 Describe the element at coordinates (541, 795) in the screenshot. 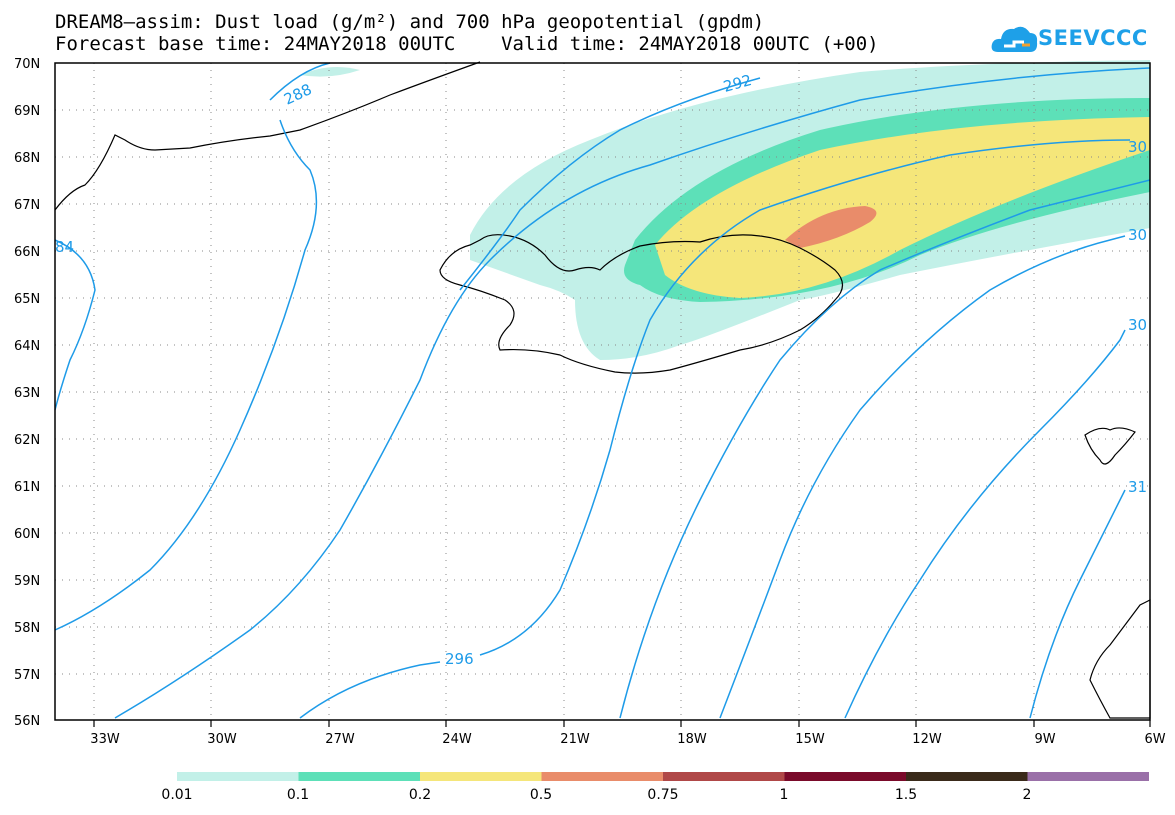

I see `colorbar-label: 0.5` at that location.